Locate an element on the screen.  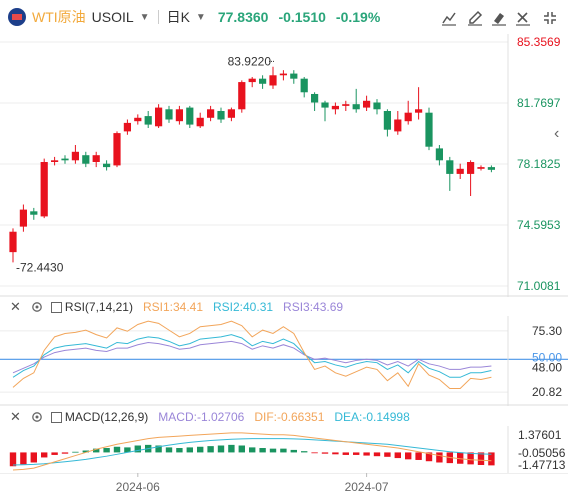
expand-panel-chevron-icon: ‹ is located at coordinates (556, 133).